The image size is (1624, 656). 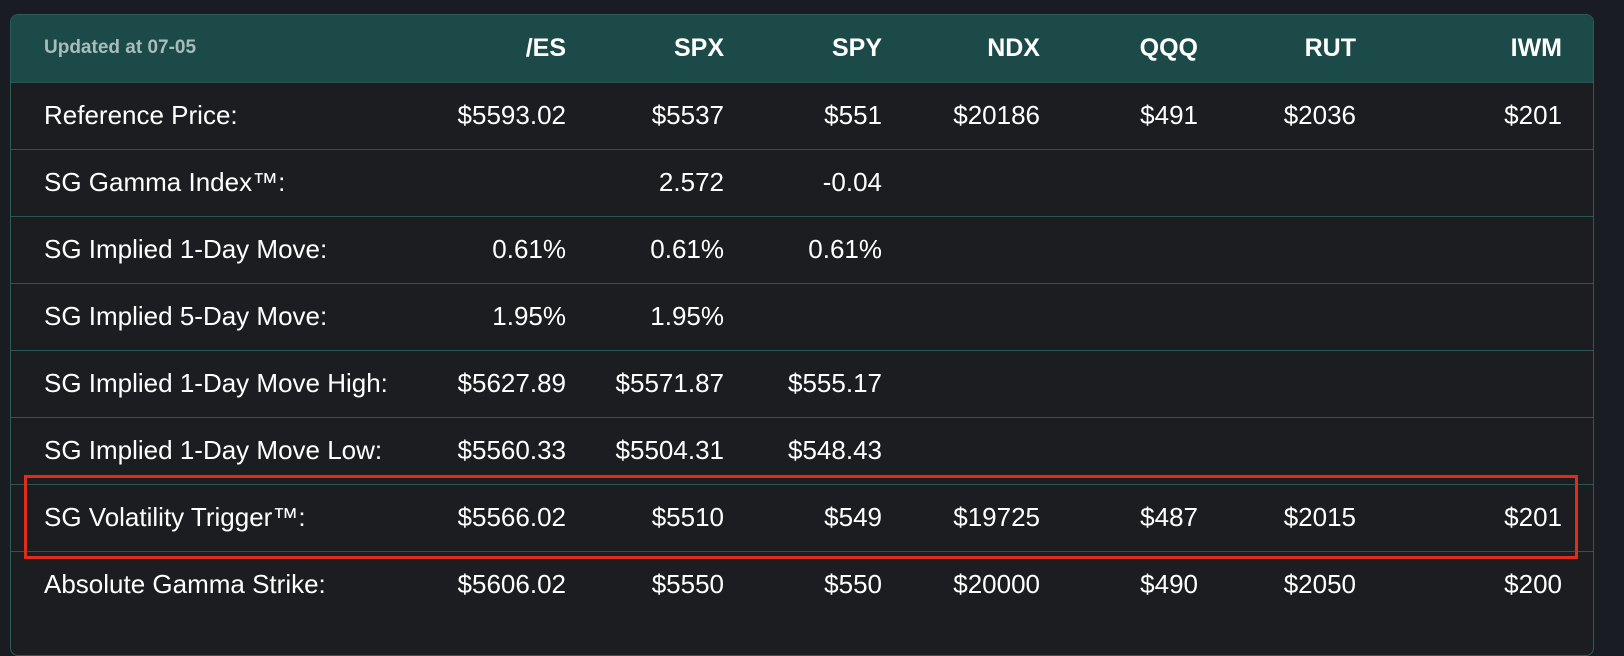 I want to click on column-header-rut: RUT, so click(x=1330, y=47).